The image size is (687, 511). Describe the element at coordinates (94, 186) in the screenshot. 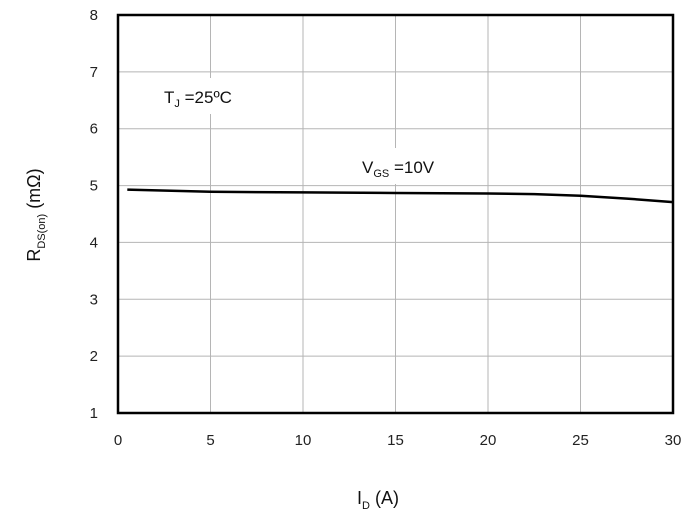

I see `y-tick-label-4: 5` at that location.